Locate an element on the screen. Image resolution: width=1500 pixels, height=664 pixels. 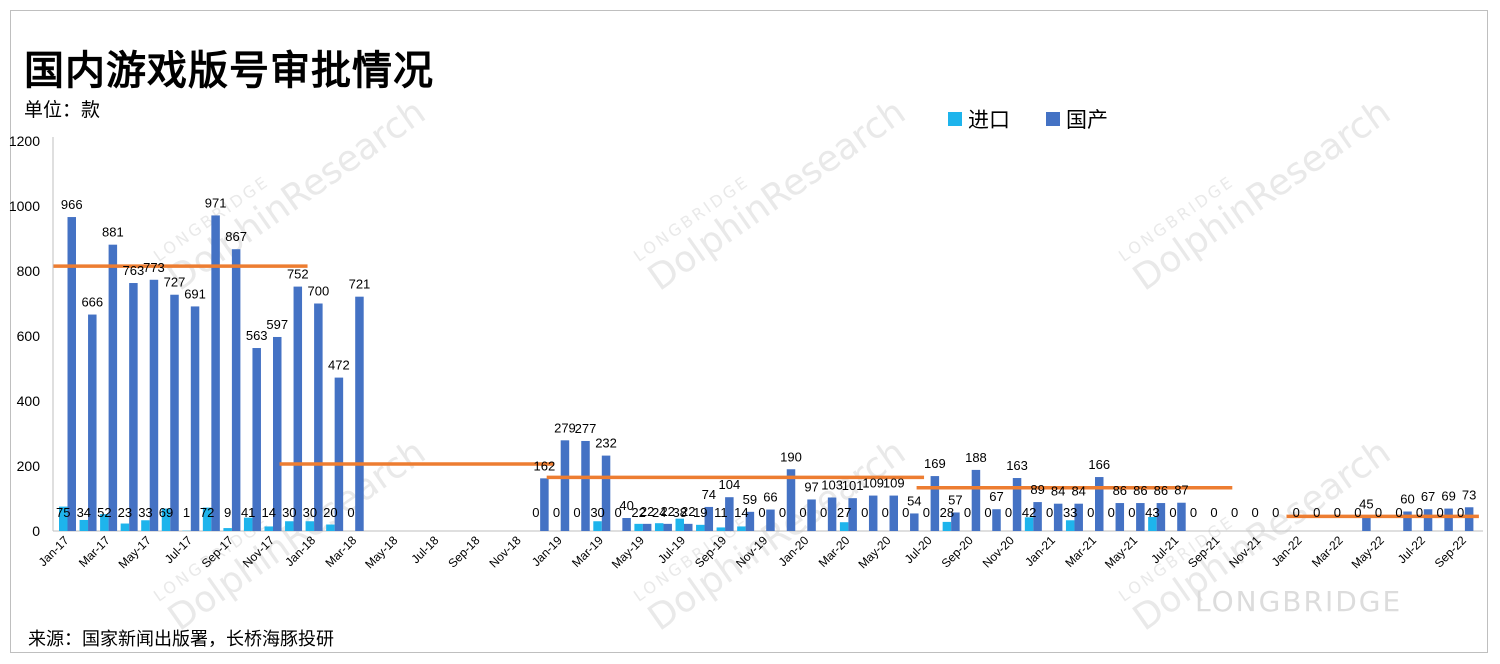
y-tick-label: 400 is located at coordinates (29, 401).